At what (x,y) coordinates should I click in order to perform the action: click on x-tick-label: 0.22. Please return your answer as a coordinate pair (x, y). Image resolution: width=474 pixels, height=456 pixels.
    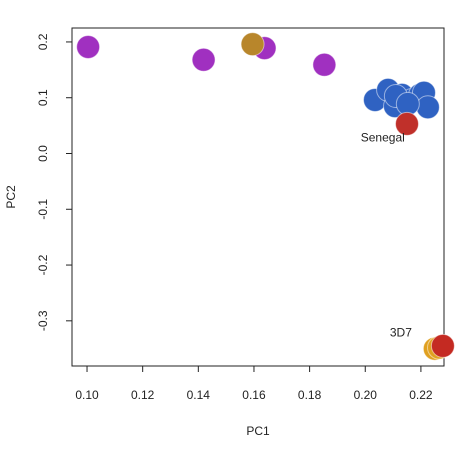
    Looking at the image, I should click on (421, 395).